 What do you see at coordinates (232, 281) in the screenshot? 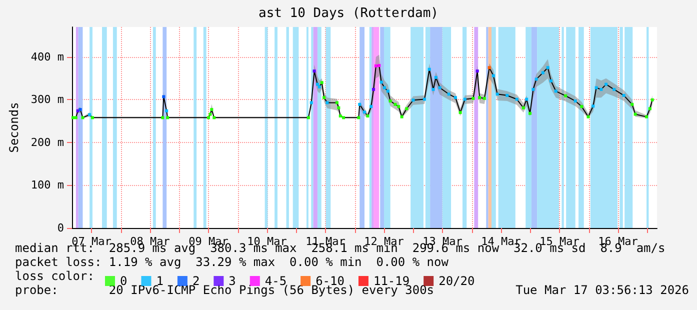
I see `legend-label: 3` at bounding box center [232, 281].